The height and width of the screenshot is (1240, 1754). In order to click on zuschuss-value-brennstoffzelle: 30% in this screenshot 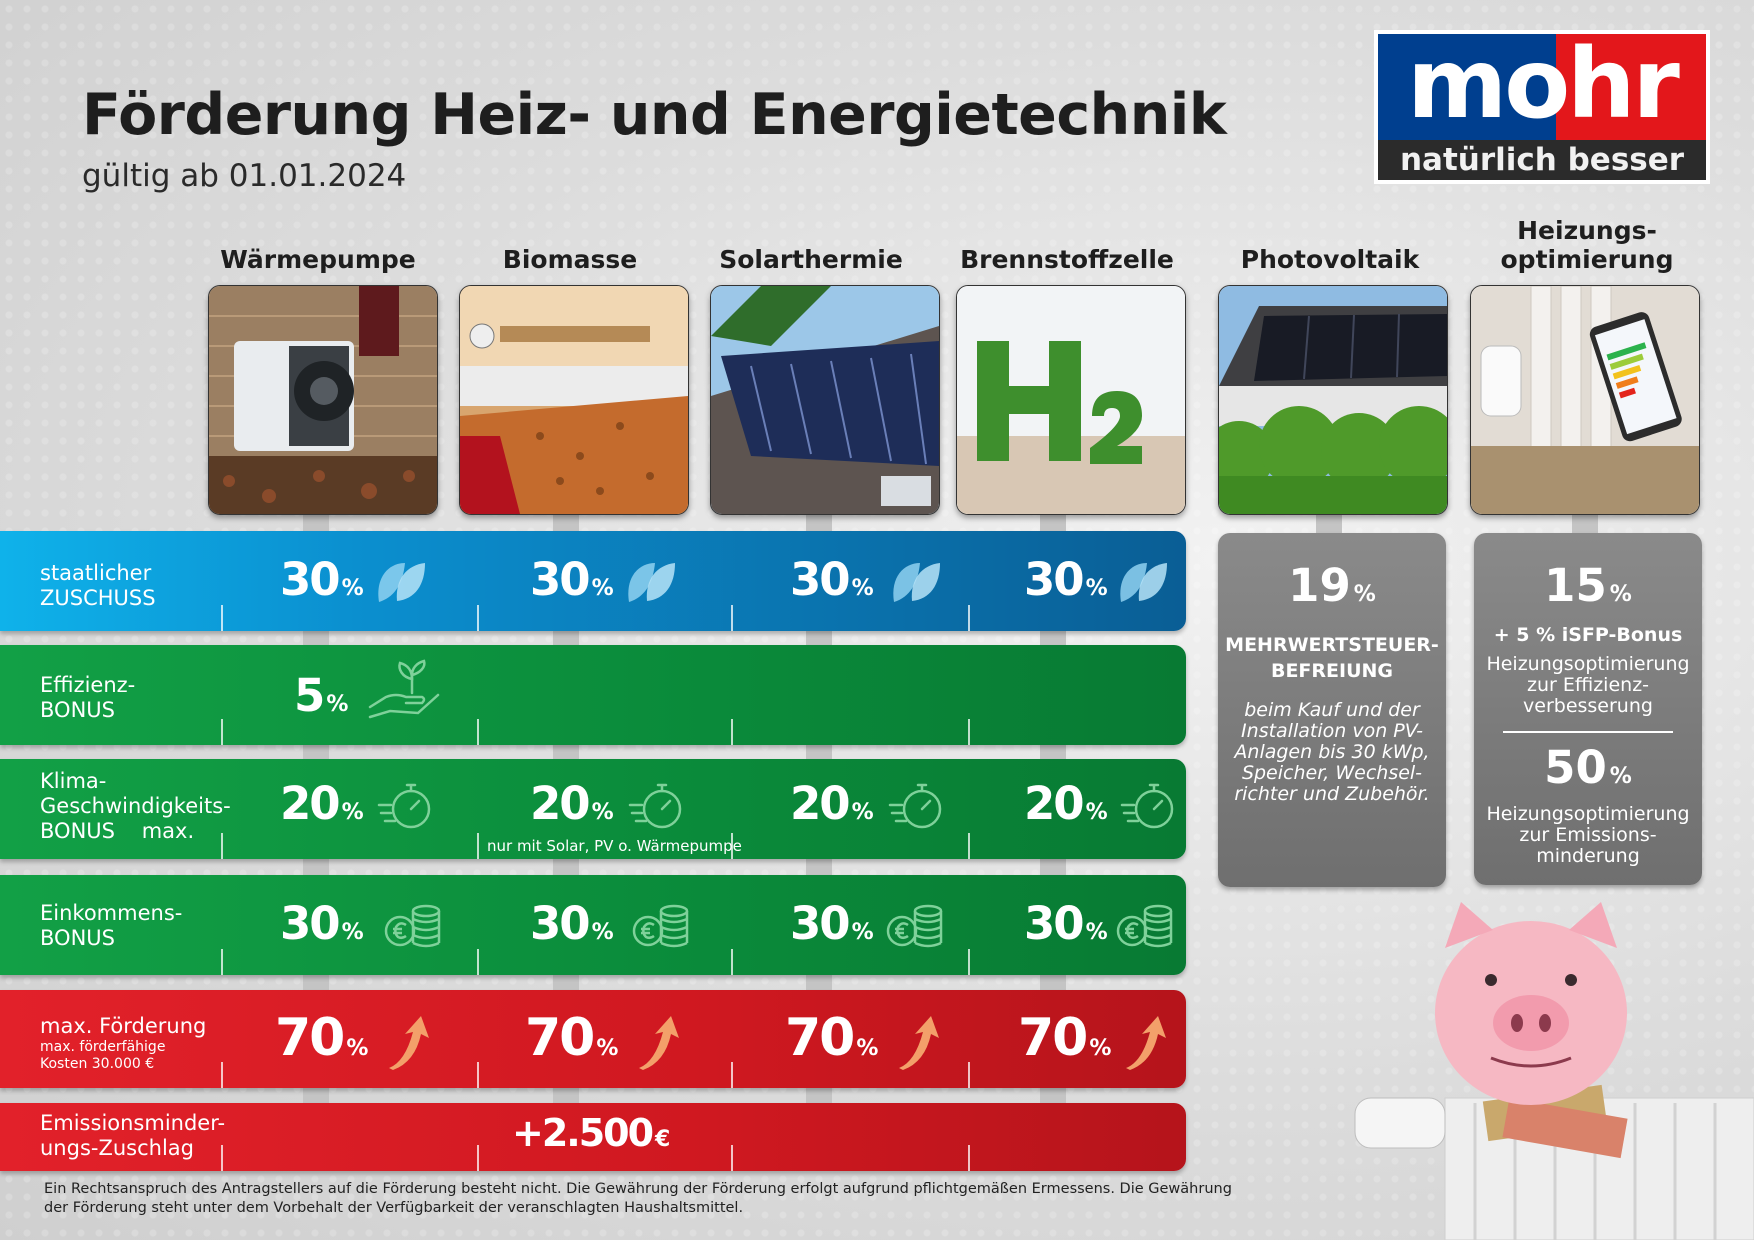, I will do `click(1066, 579)`.